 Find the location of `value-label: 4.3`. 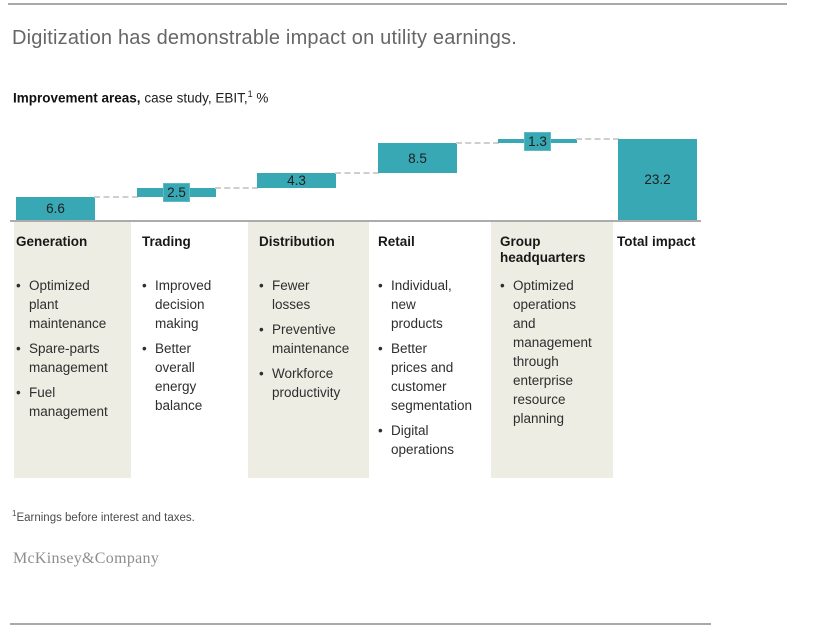

value-label: 4.3 is located at coordinates (296, 181).